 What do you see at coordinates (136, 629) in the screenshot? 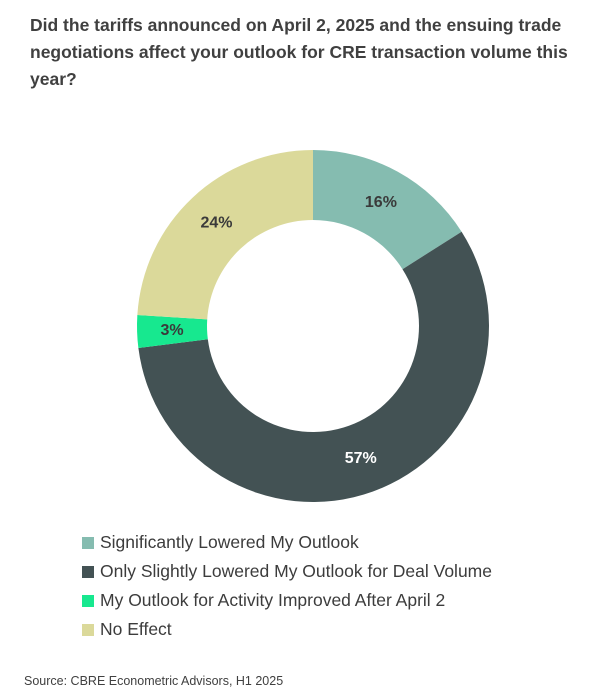
I see `legend-label: No Effect` at bounding box center [136, 629].